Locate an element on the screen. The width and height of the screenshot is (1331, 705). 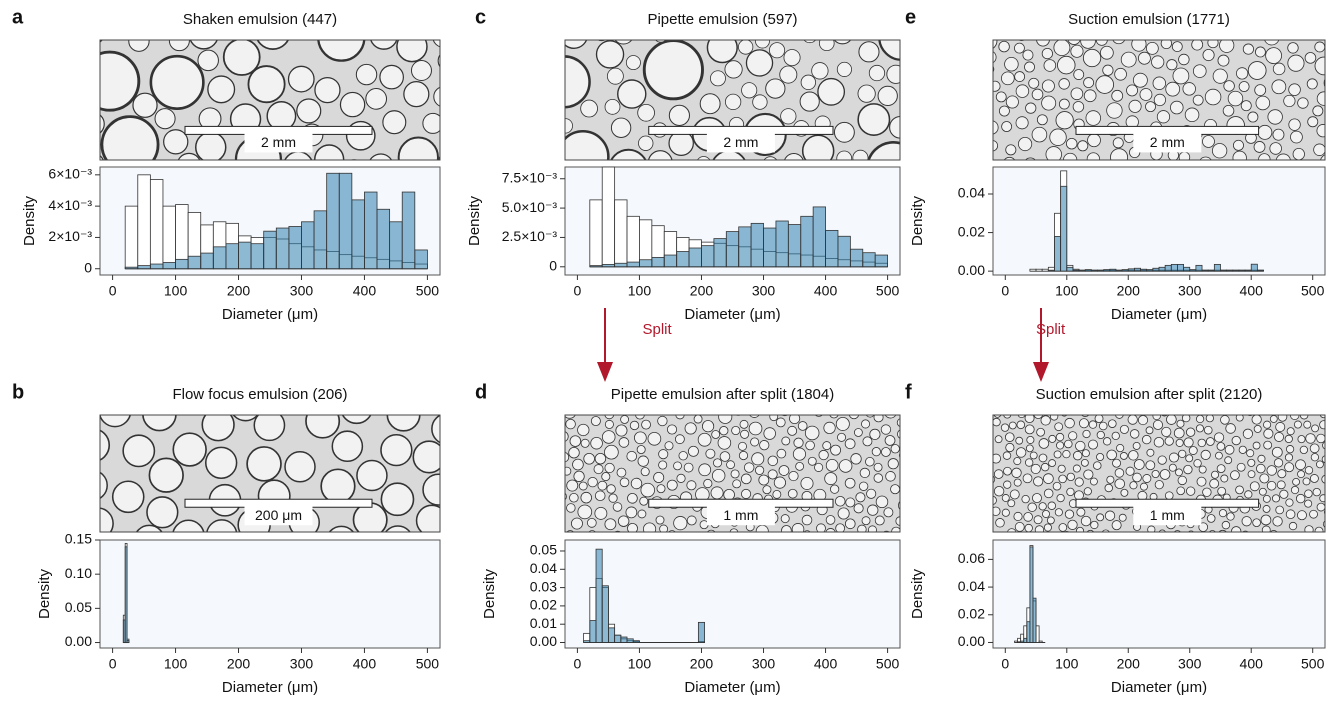
y-tick-label: 5.0×10⁻³ is located at coordinates (530, 207).